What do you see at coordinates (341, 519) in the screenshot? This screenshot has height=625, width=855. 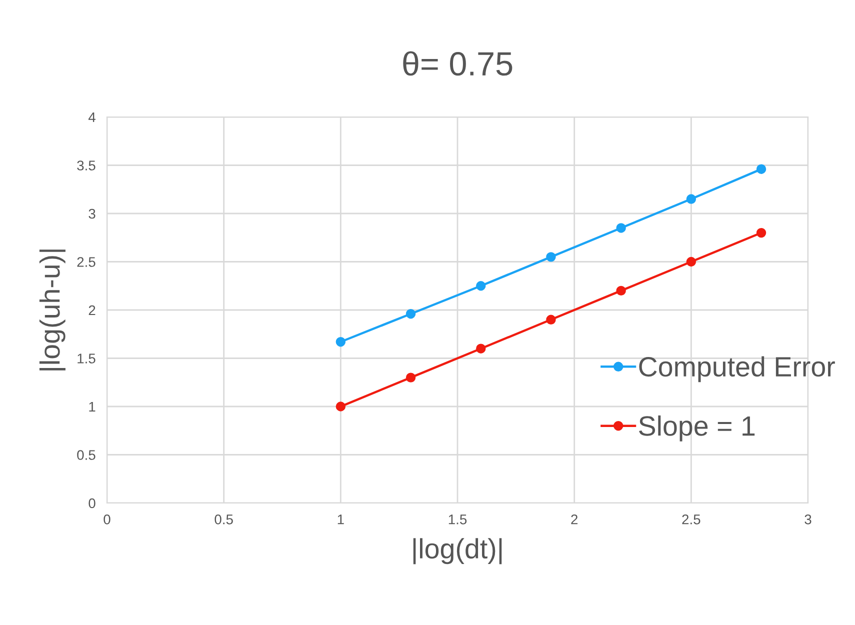 I see `x-tick-label: 1` at bounding box center [341, 519].